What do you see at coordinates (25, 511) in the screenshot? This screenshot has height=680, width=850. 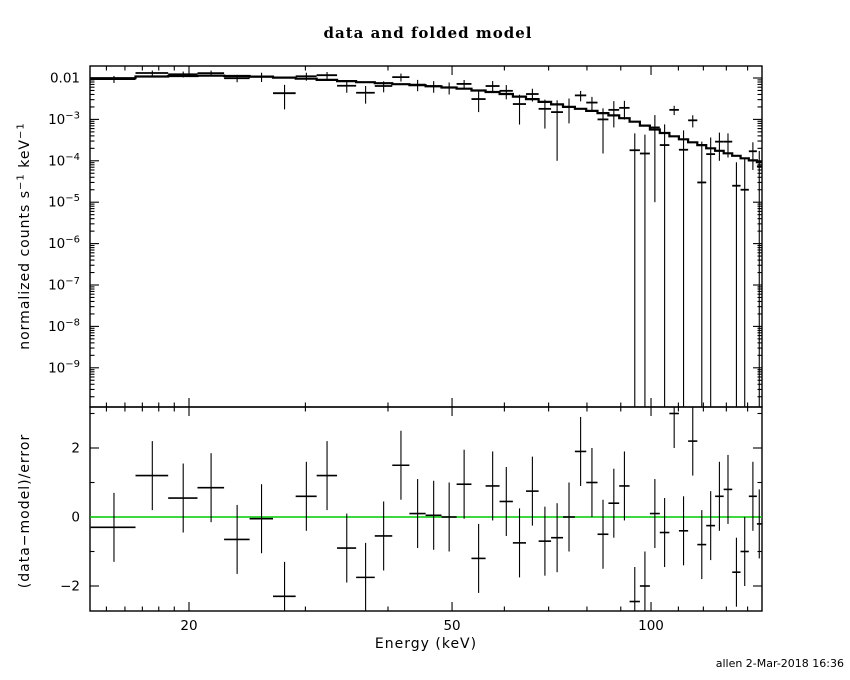 I see `y-axis-label-bottom: (data−model)/error` at bounding box center [25, 511].